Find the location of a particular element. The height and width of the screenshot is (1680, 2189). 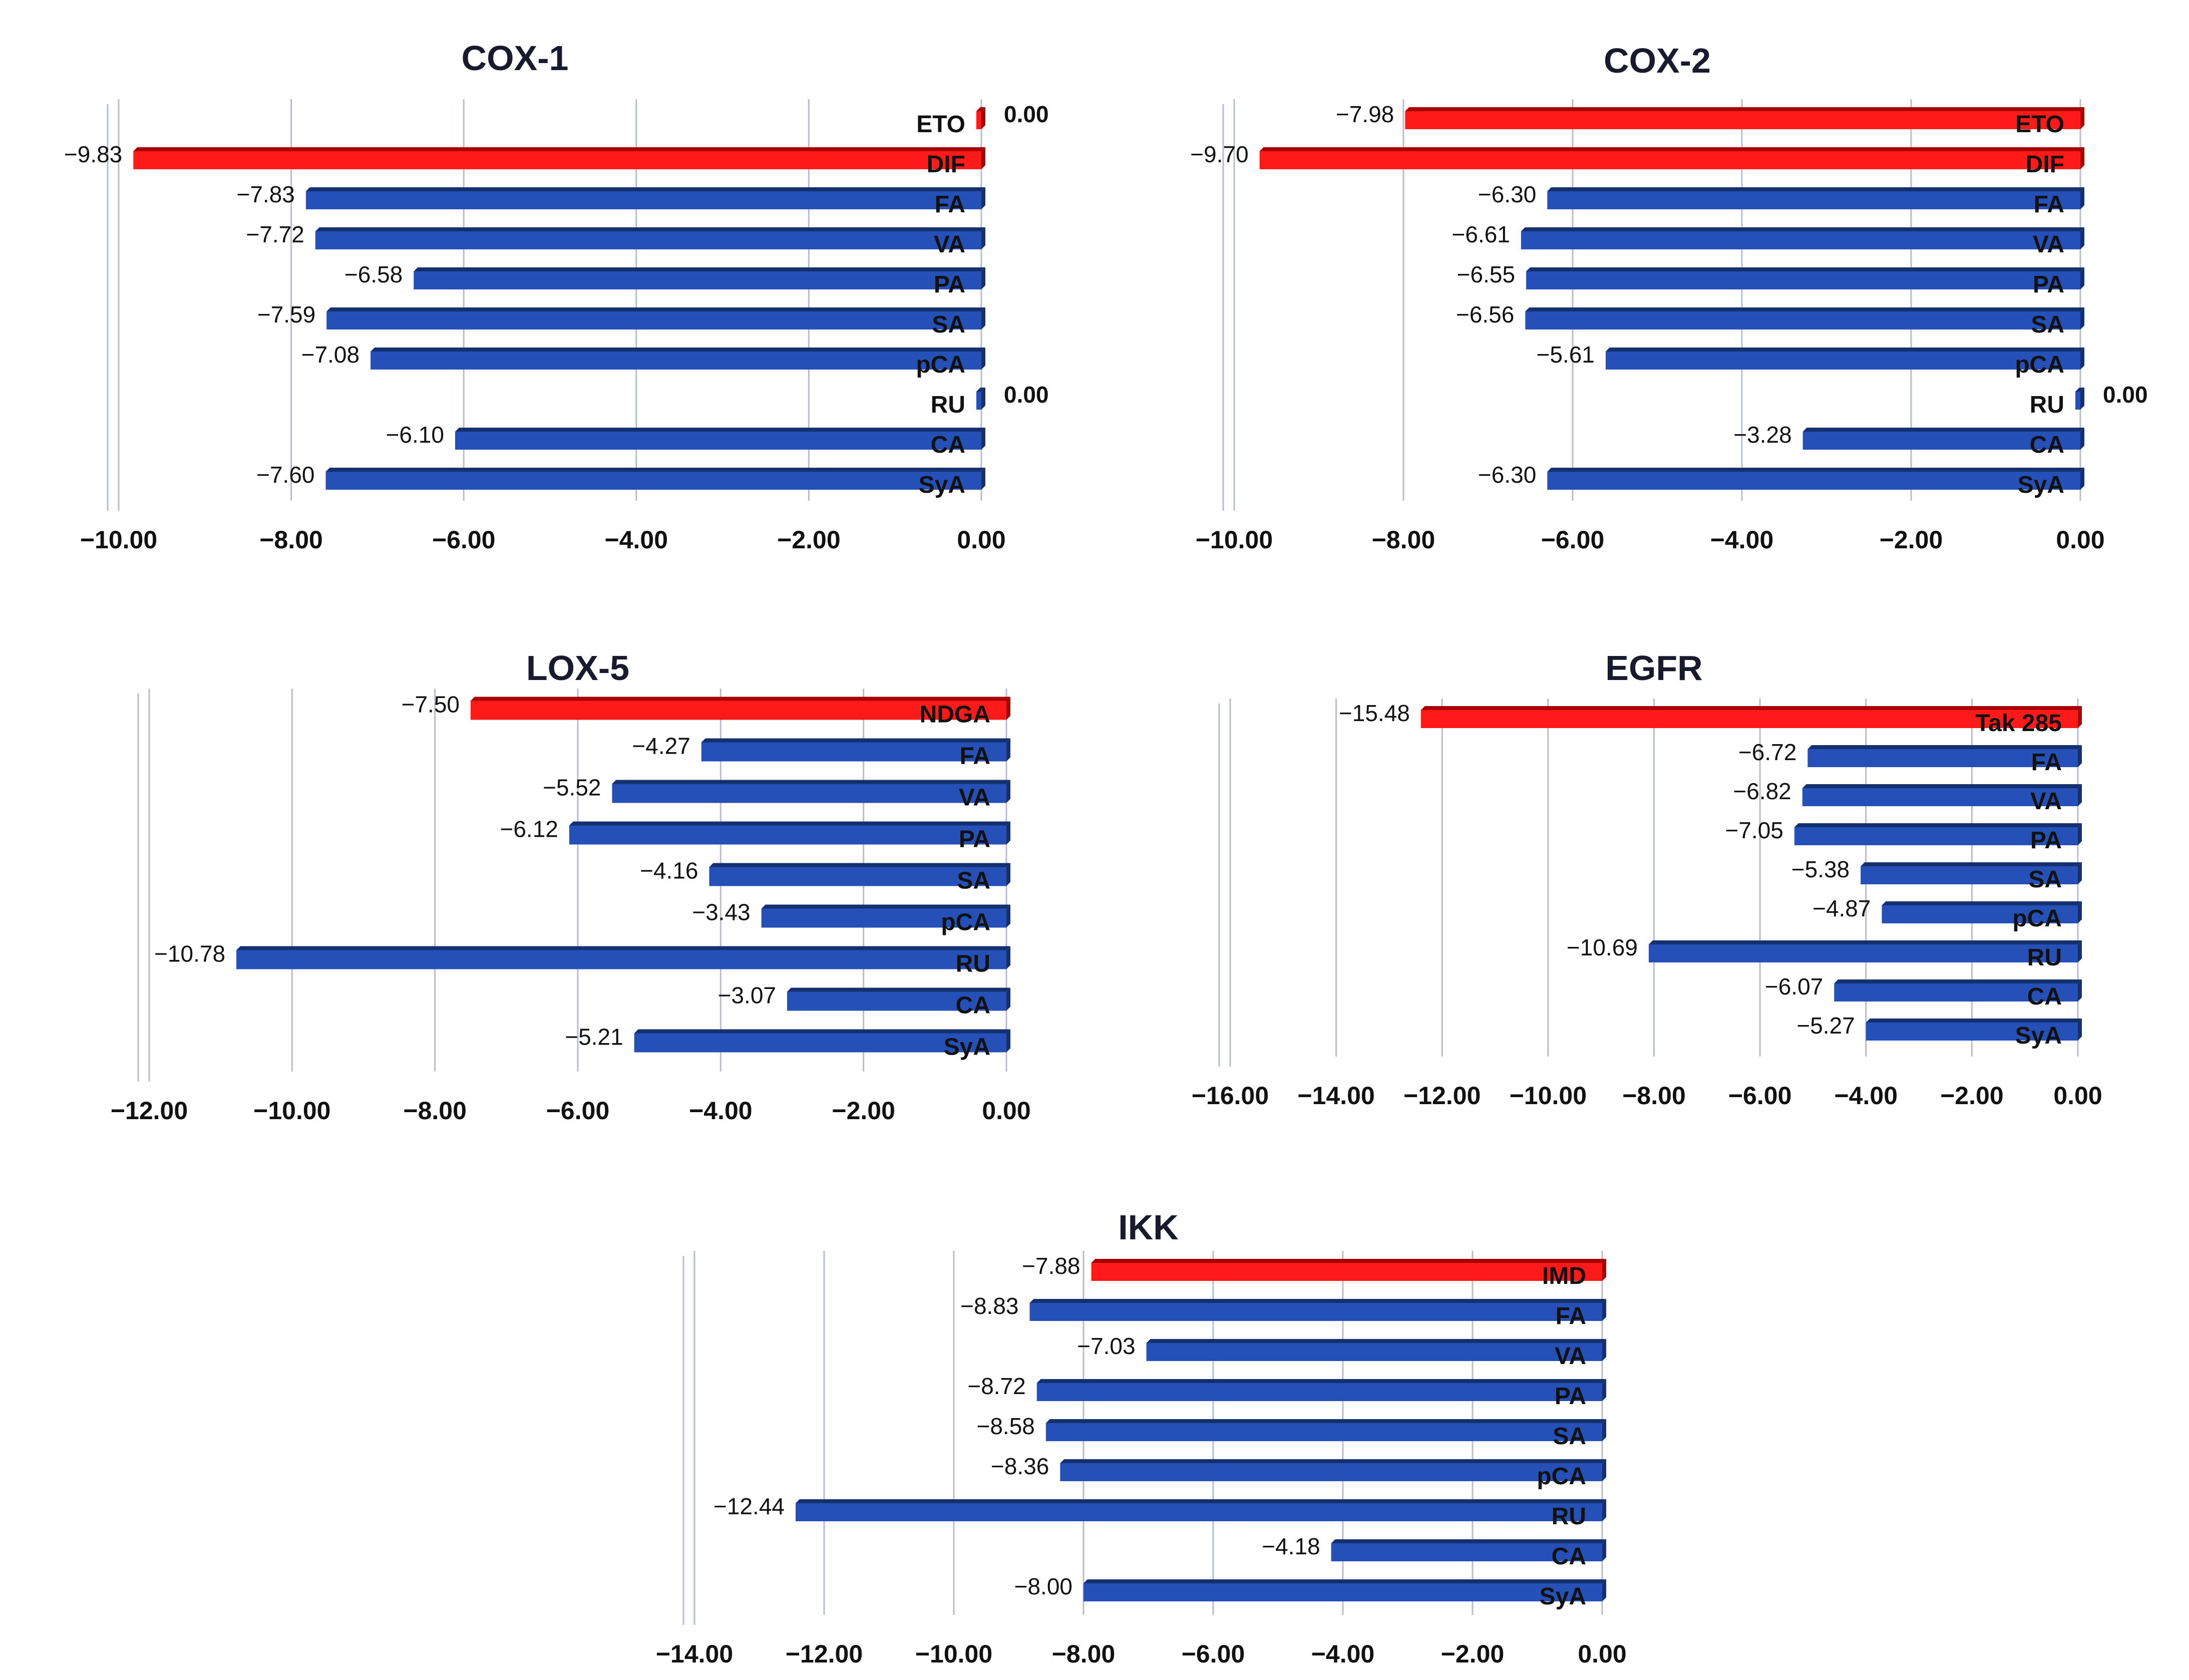

data-label: −10.69 is located at coordinates (1603, 947).